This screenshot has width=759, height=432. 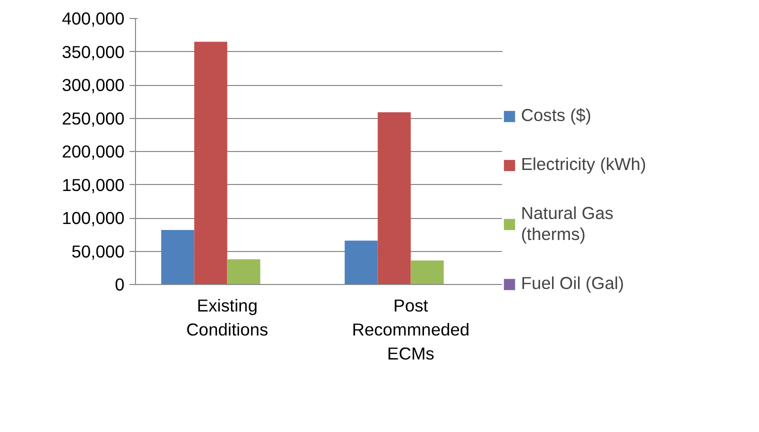 I want to click on legend-label: Costs ($), so click(x=556, y=115).